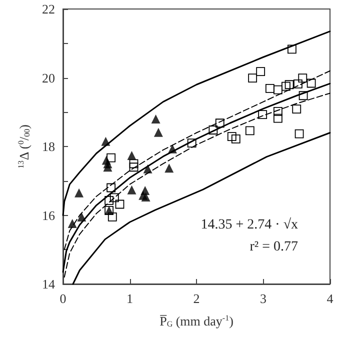 The image size is (338, 340). Describe the element at coordinates (330, 298) in the screenshot. I see `x-tick-label: 4` at that location.